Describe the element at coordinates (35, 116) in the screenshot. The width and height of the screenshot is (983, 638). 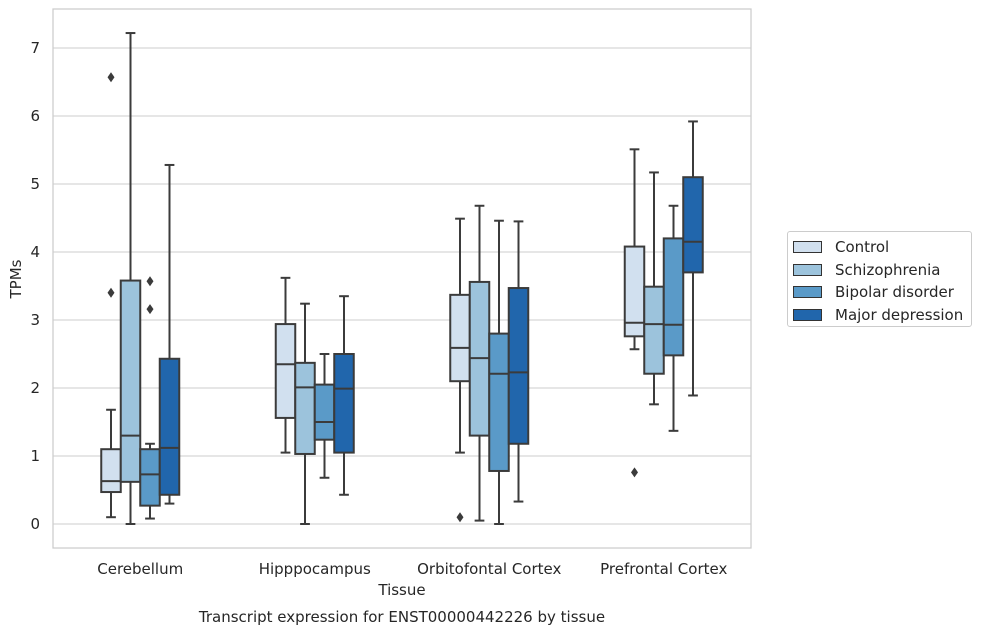
I see `y-tick-label: 6` at that location.